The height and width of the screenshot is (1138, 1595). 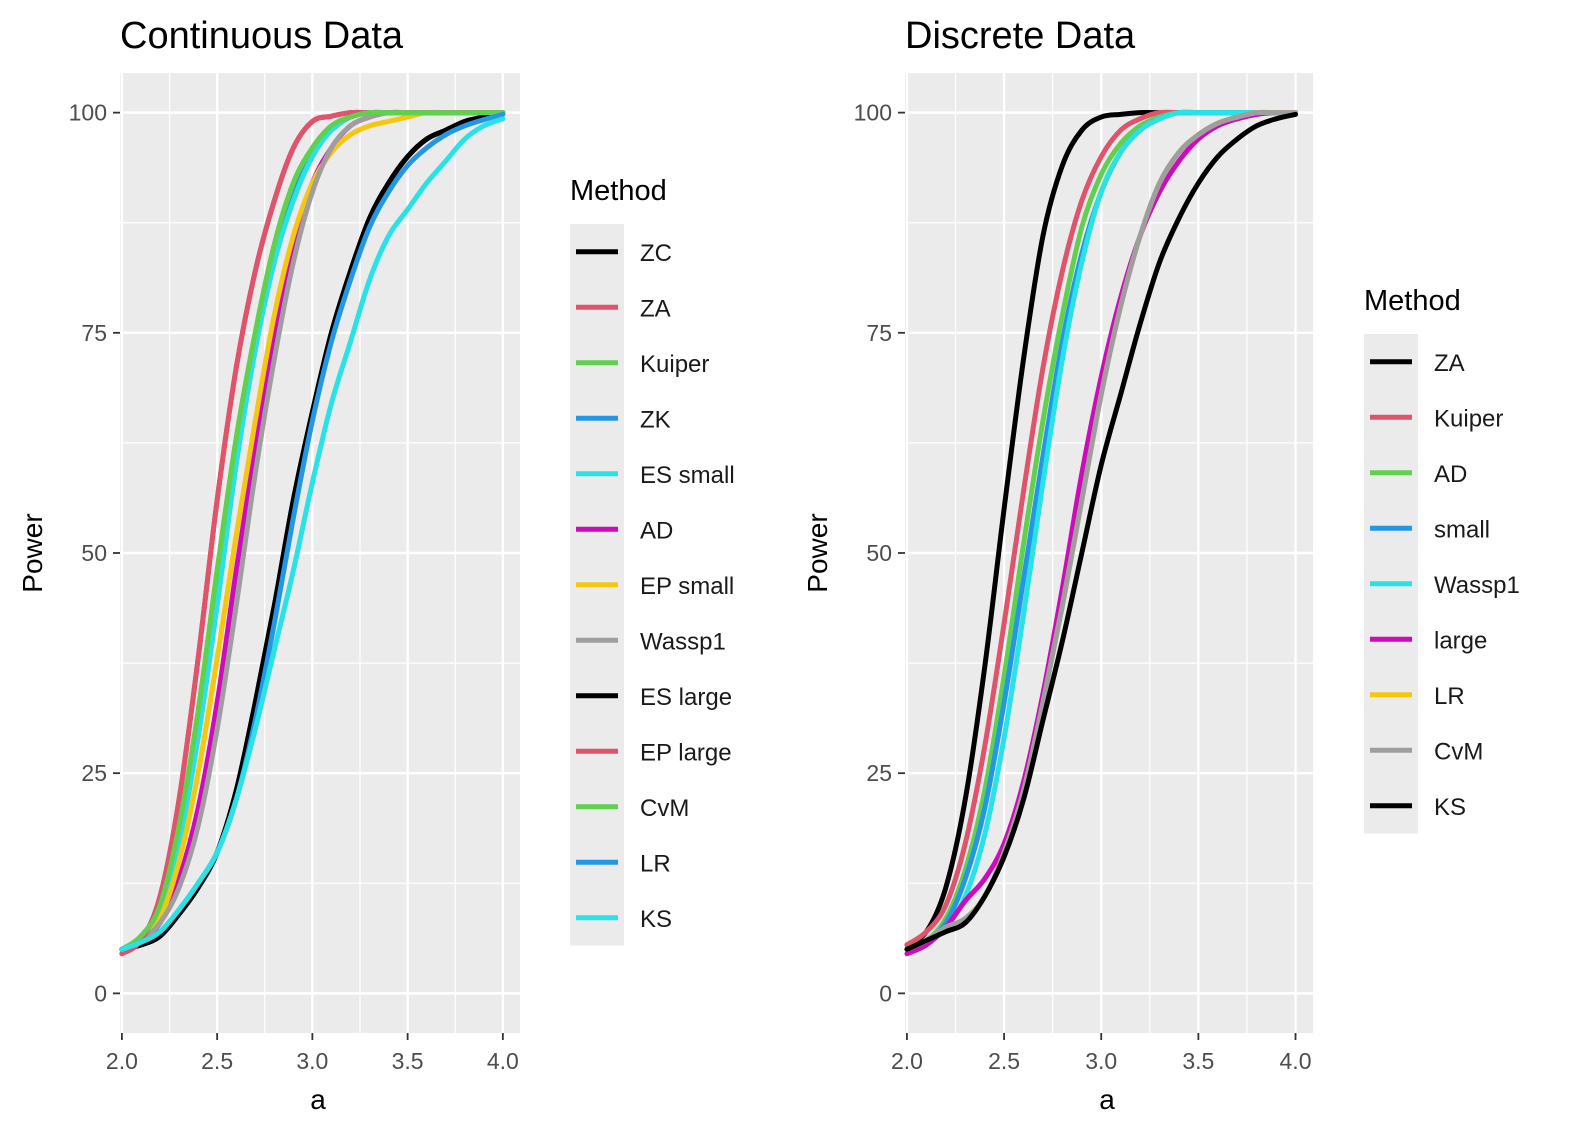 What do you see at coordinates (1460, 640) in the screenshot?
I see `legend-label: large` at bounding box center [1460, 640].